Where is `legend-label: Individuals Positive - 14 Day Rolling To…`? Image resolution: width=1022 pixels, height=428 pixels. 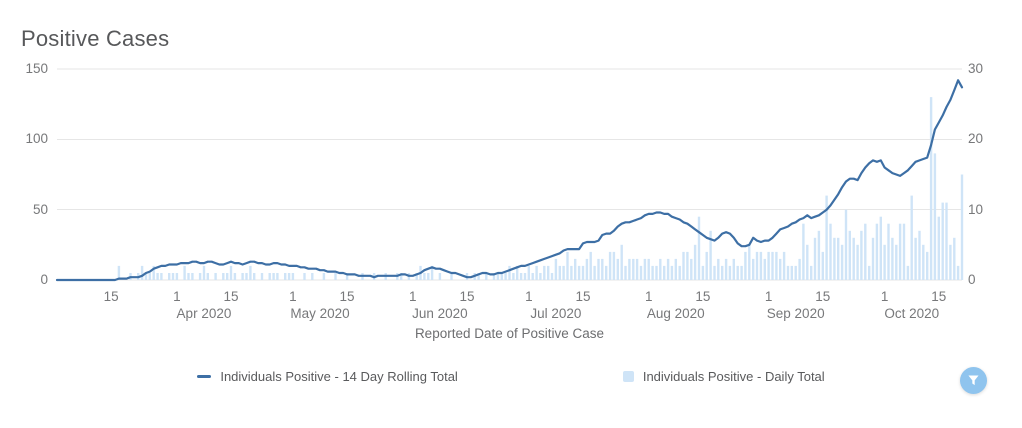
legend-label: Individuals Positive - 14 Day Rolling To… is located at coordinates (339, 376).